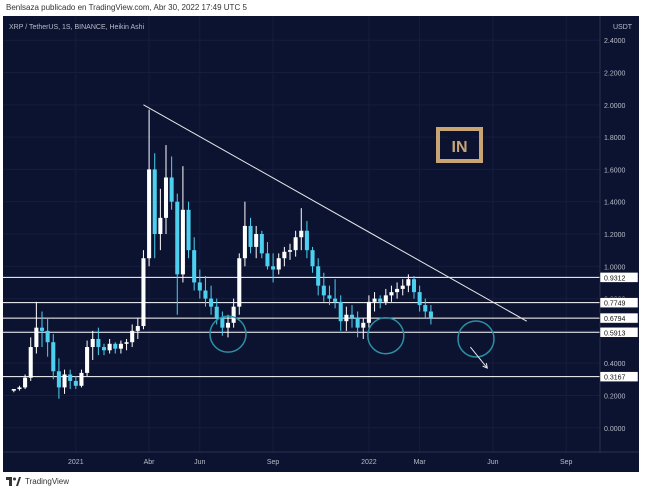 This screenshot has height=494, width=645. I want to click on x-tick-label: Mar, so click(420, 462).